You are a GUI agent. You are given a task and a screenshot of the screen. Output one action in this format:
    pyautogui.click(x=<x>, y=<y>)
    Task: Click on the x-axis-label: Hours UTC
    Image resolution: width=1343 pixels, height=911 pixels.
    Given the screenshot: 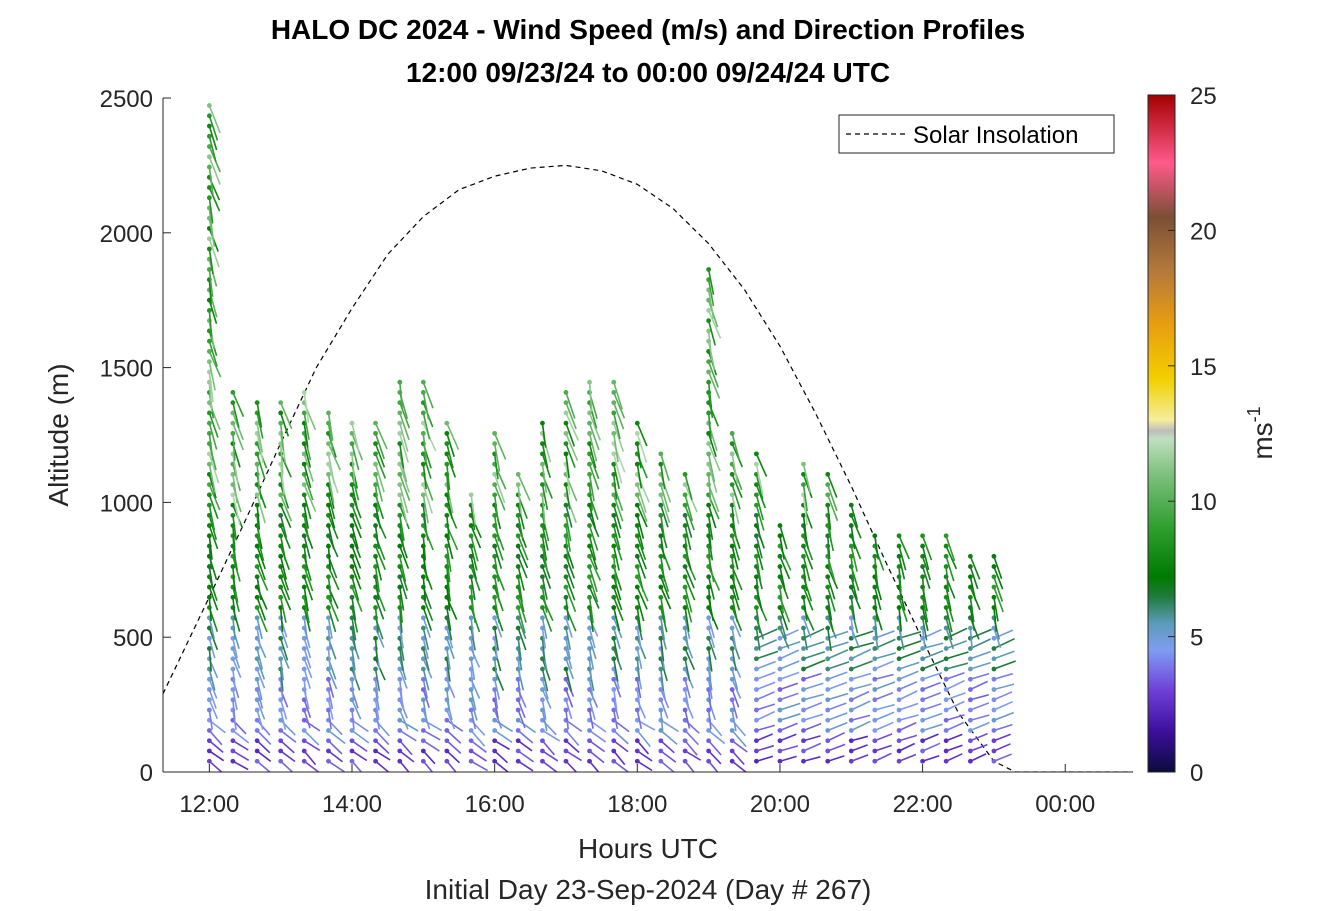 What is the action you would take?
    pyautogui.click(x=648, y=848)
    